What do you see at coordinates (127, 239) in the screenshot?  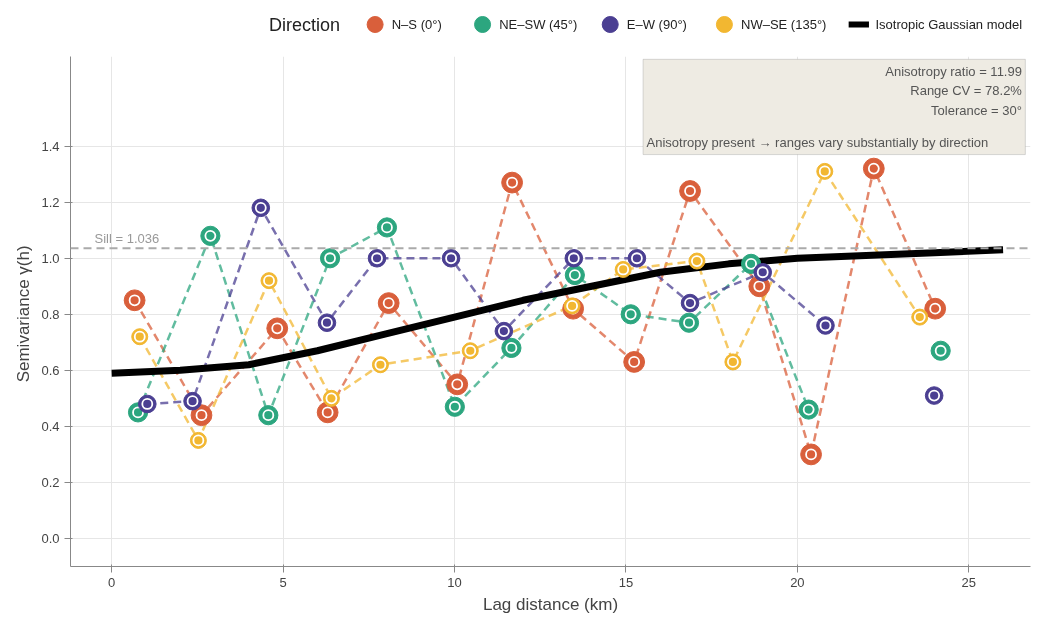 I see `ref-line-label: Sill = 1.036` at bounding box center [127, 239].